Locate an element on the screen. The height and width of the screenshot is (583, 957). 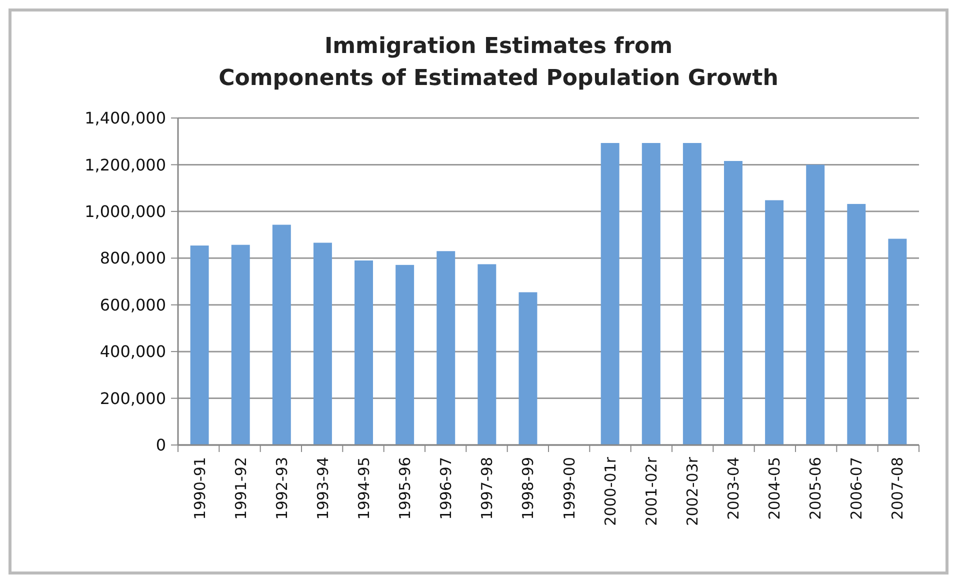
x-tick-label: 1992-93 is located at coordinates (281, 488).